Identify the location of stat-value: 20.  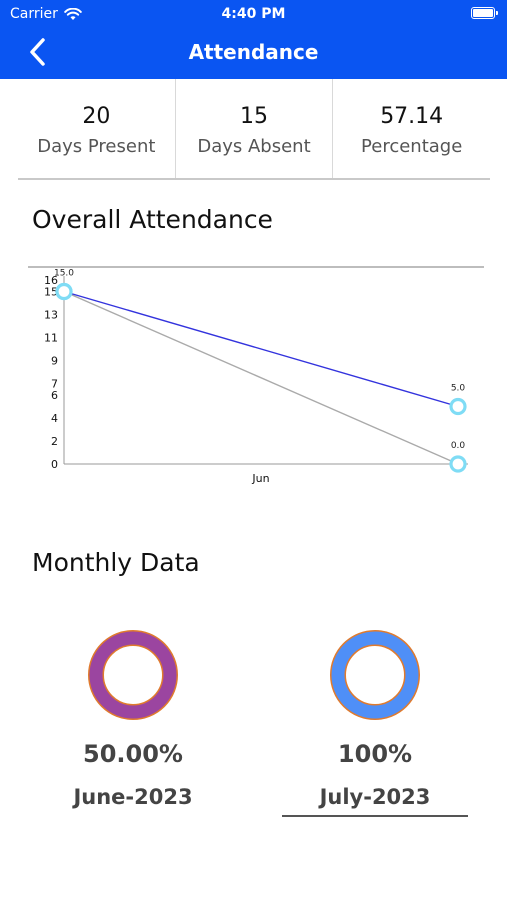
(96, 116).